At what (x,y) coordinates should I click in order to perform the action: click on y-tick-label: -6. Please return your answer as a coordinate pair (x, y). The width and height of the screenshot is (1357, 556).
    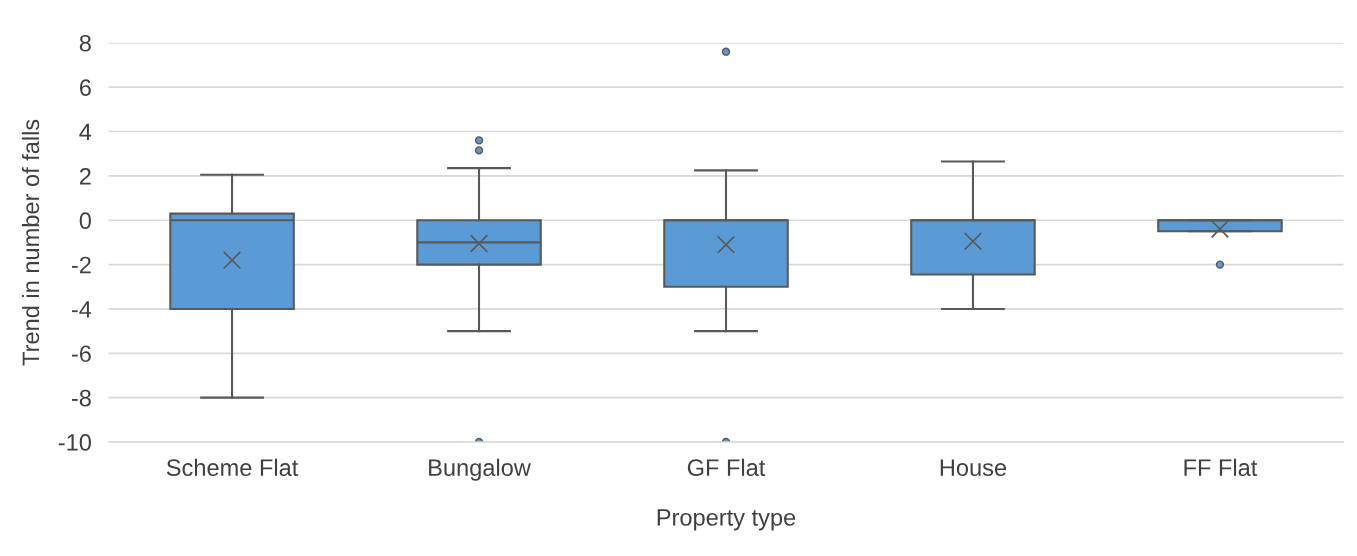
    Looking at the image, I should click on (81, 354).